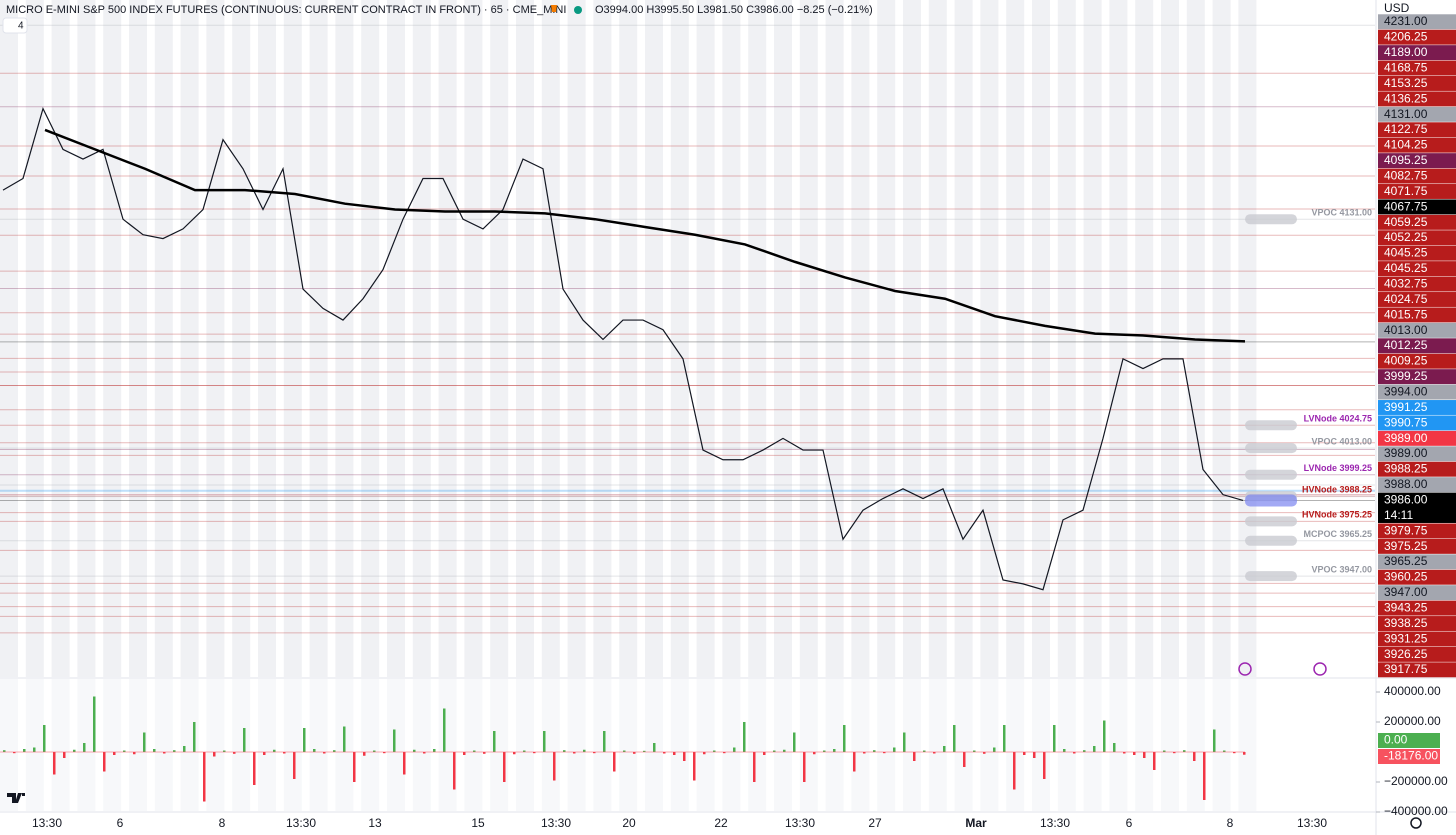 The image size is (1456, 835). I want to click on time-label: 15, so click(478, 823).